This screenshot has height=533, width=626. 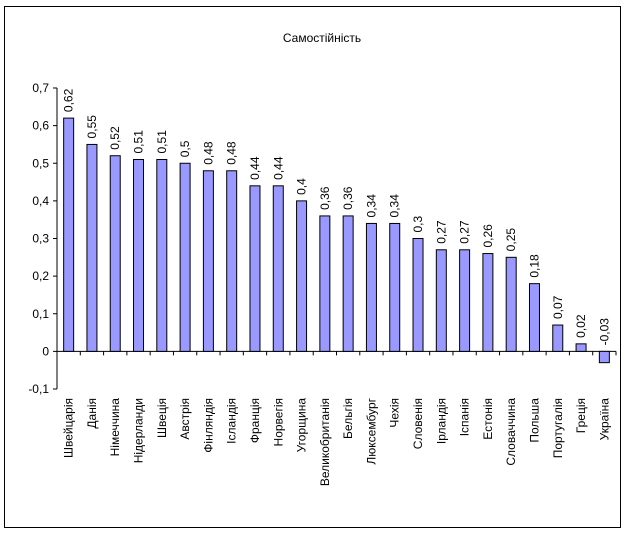 I want to click on data-label: -0,03, so click(x=604, y=332).